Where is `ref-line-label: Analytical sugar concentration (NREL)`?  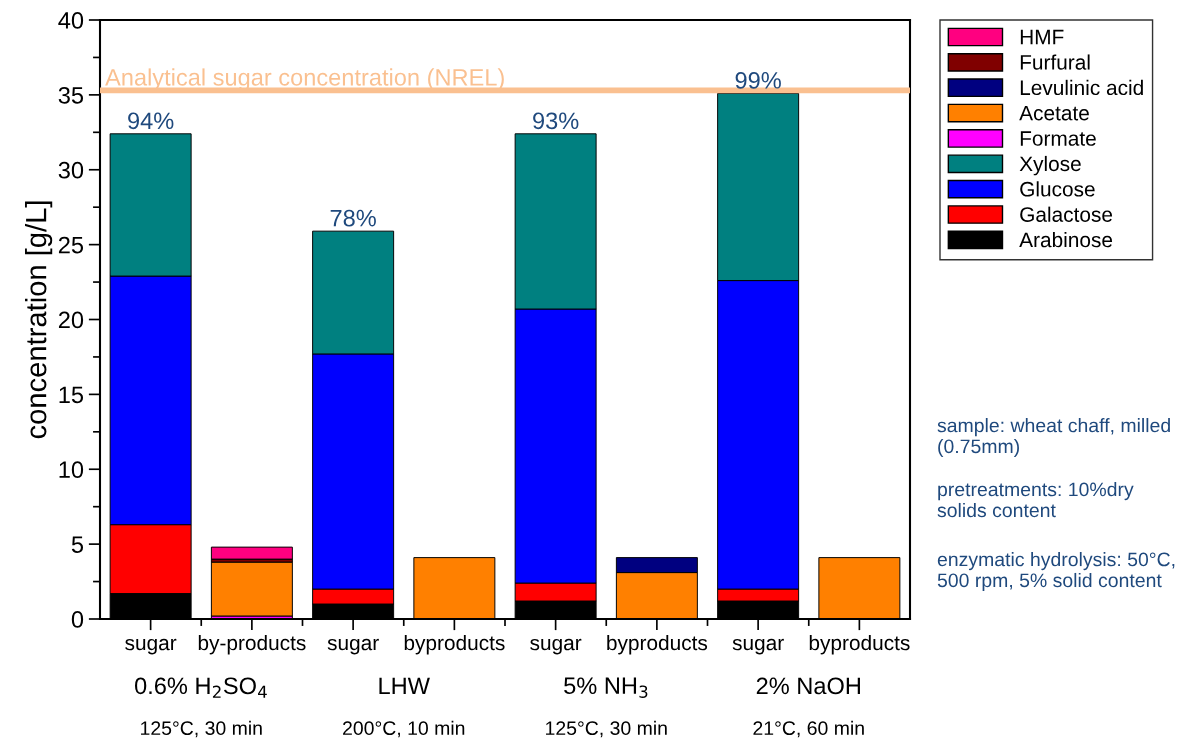
ref-line-label: Analytical sugar concentration (NREL) is located at coordinates (304, 79).